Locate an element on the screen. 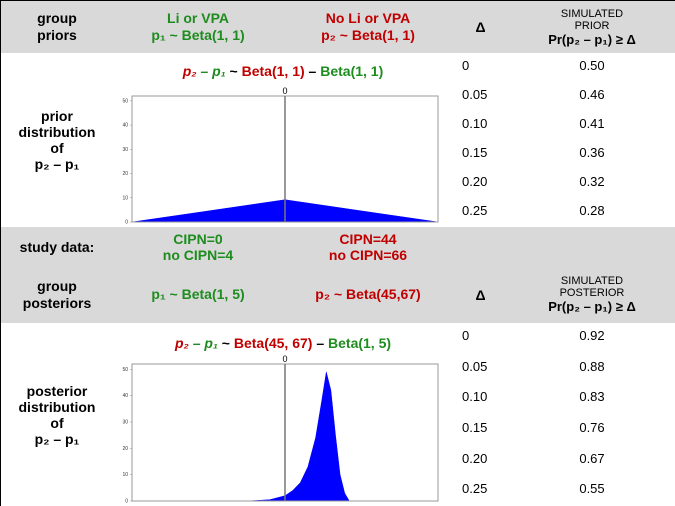 The image size is (675, 506). sim-header: PRIOR is located at coordinates (592, 25).